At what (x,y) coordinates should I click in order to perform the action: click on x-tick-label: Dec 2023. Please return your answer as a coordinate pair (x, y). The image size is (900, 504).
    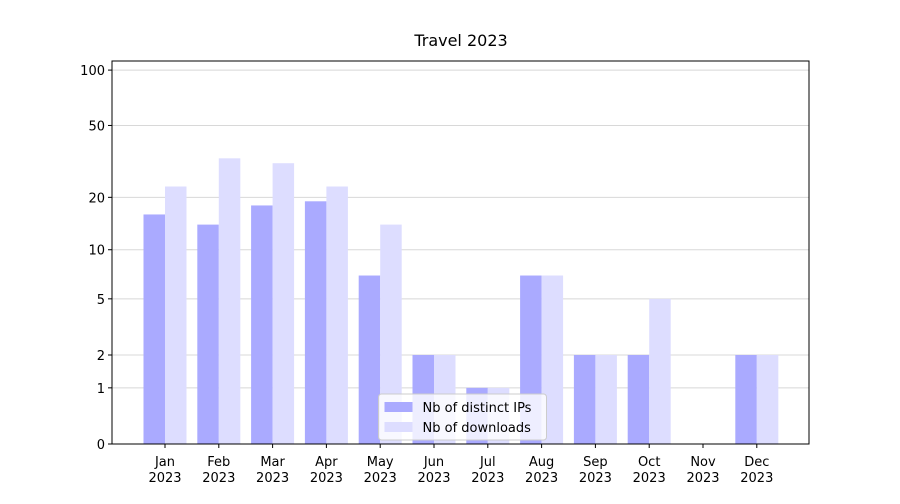
    Looking at the image, I should click on (756, 470).